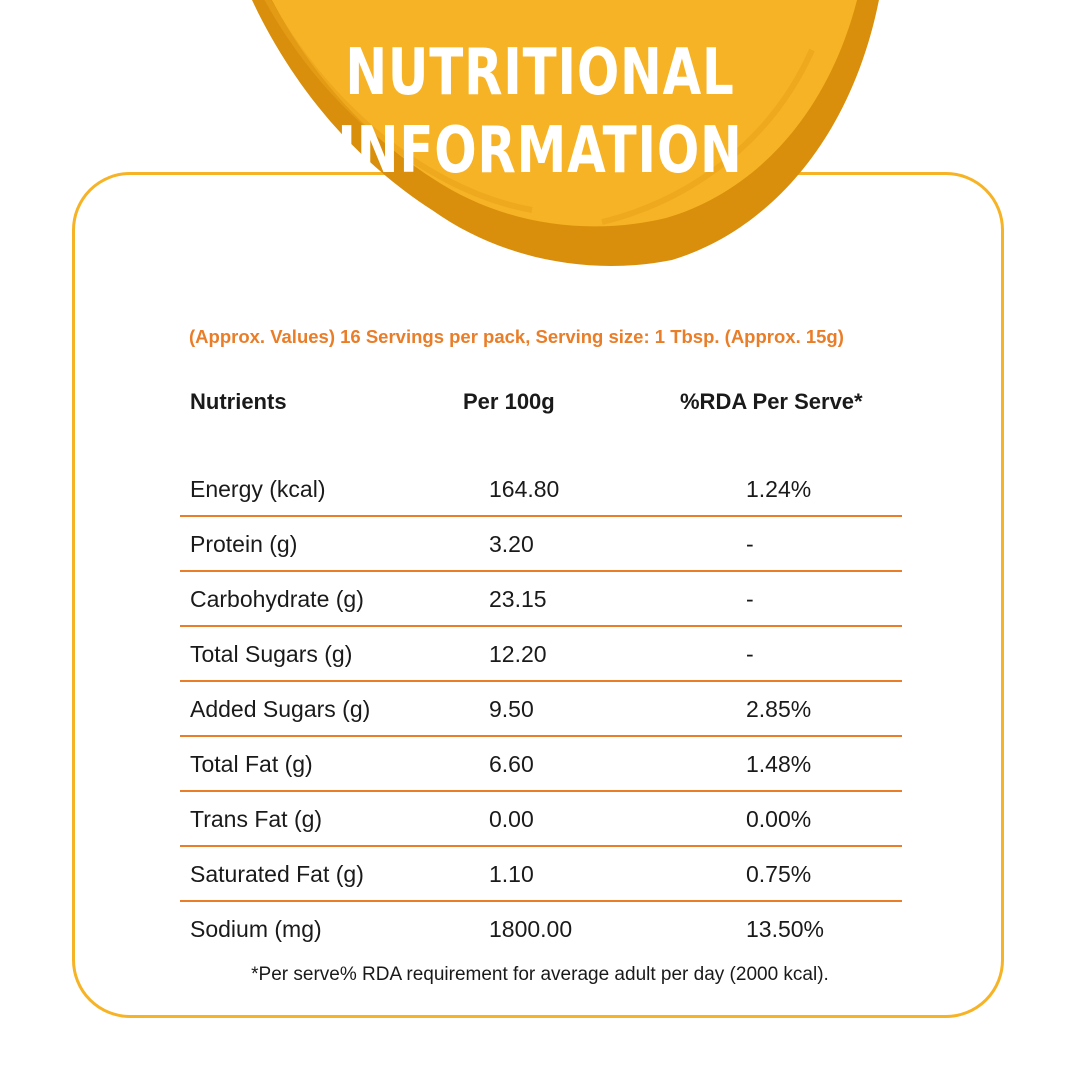  I want to click on per-100g-value: 1800.00, so click(531, 929).